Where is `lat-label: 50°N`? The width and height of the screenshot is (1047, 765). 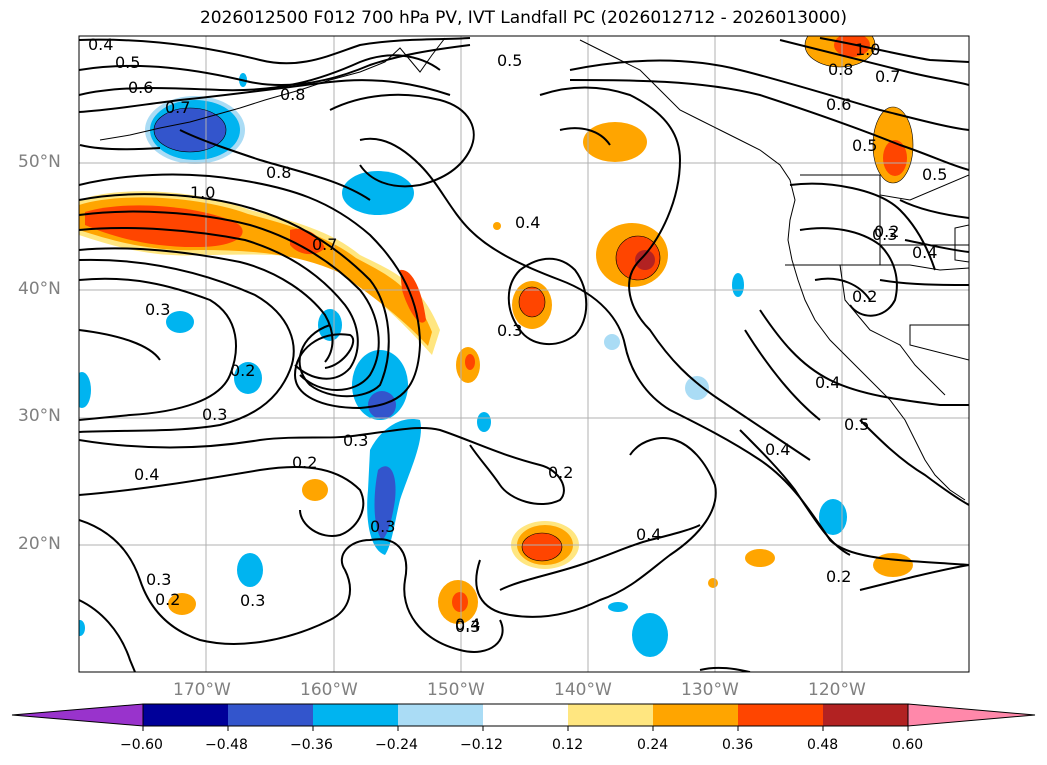
lat-label: 50°N is located at coordinates (39, 162).